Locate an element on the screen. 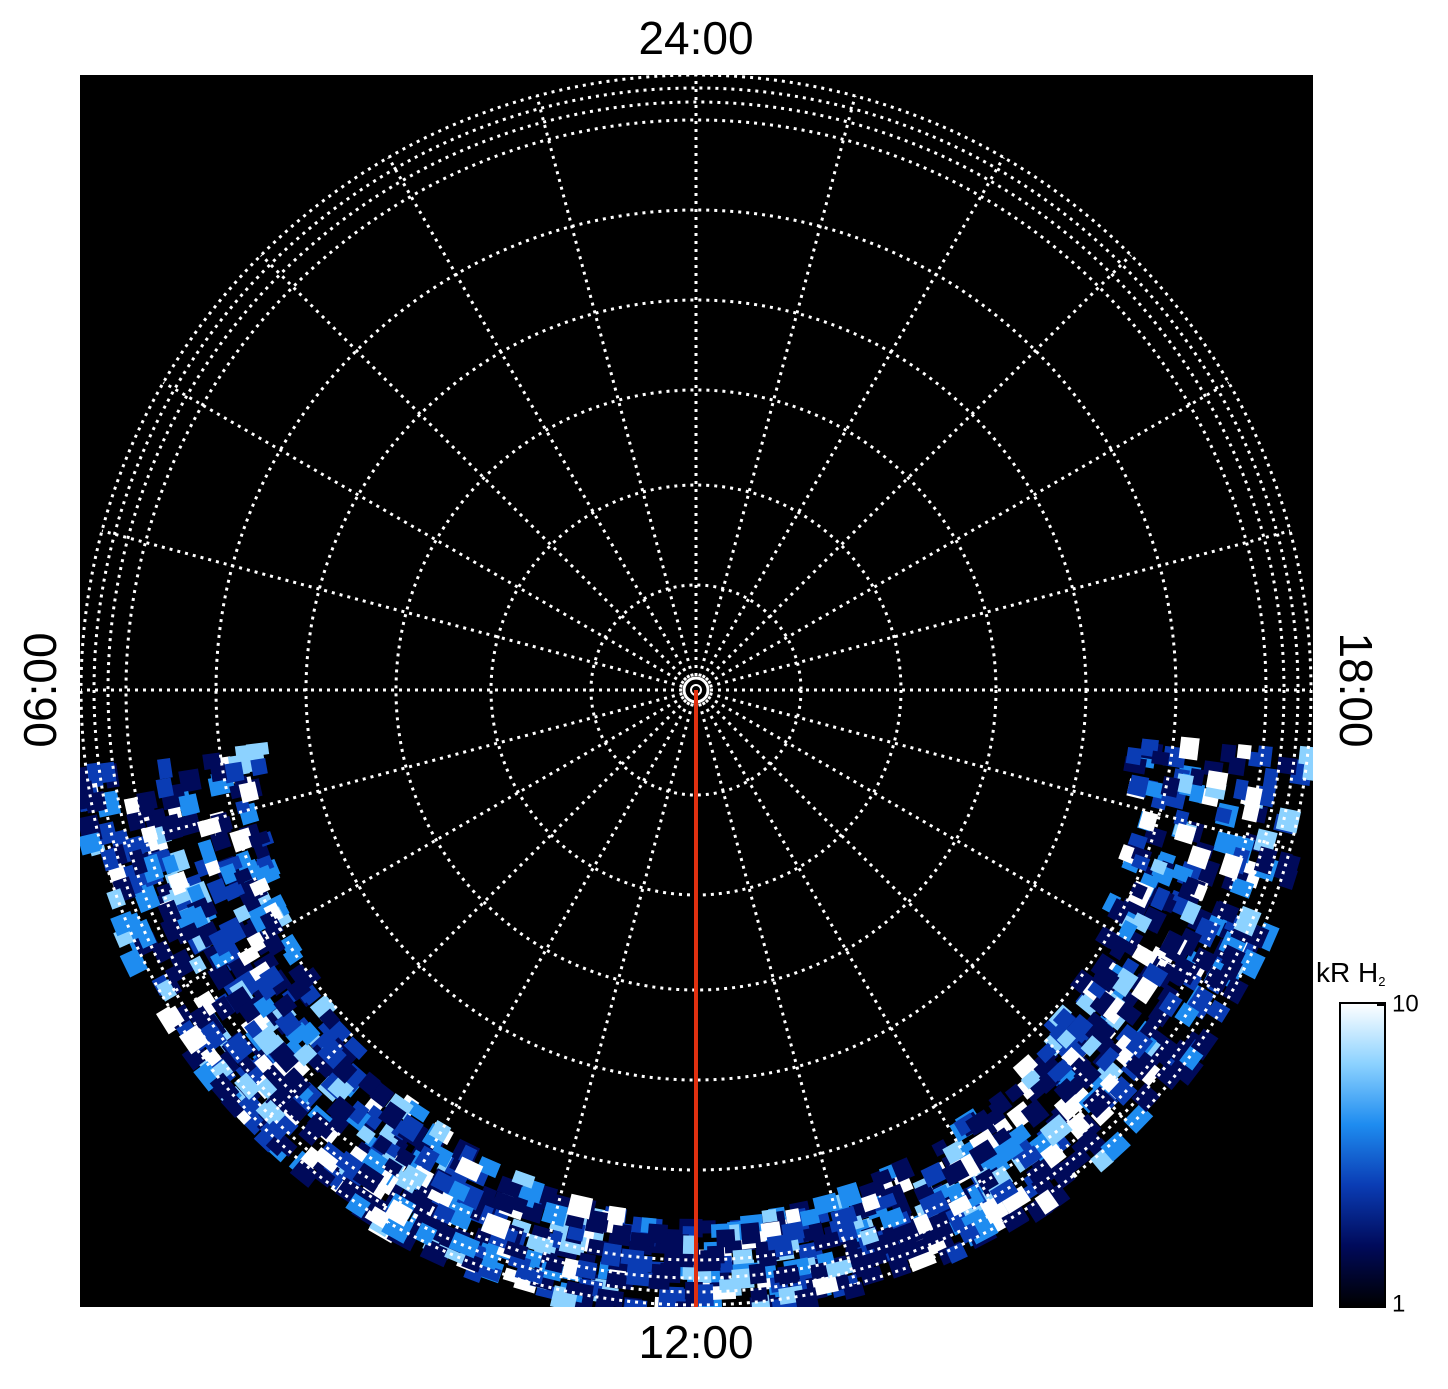  colorbar-label-text: kR H is located at coordinates (1347, 972).